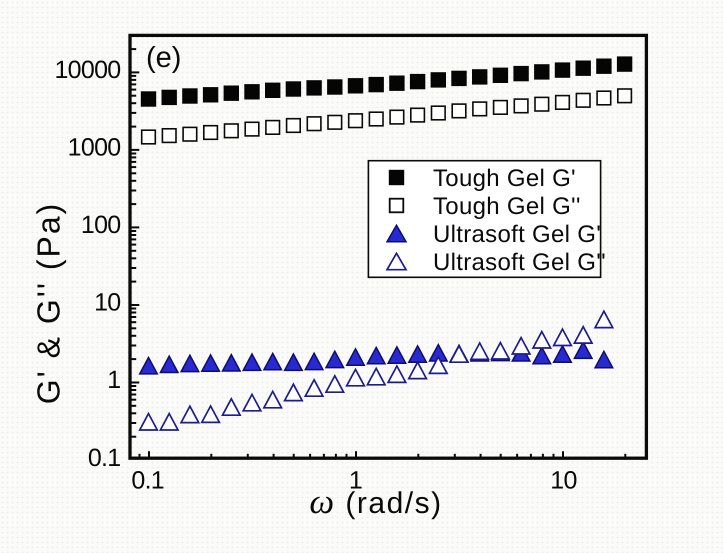 This screenshot has height=553, width=723. Describe the element at coordinates (507, 206) in the screenshot. I see `svg-text: Tough Gel G''` at that location.